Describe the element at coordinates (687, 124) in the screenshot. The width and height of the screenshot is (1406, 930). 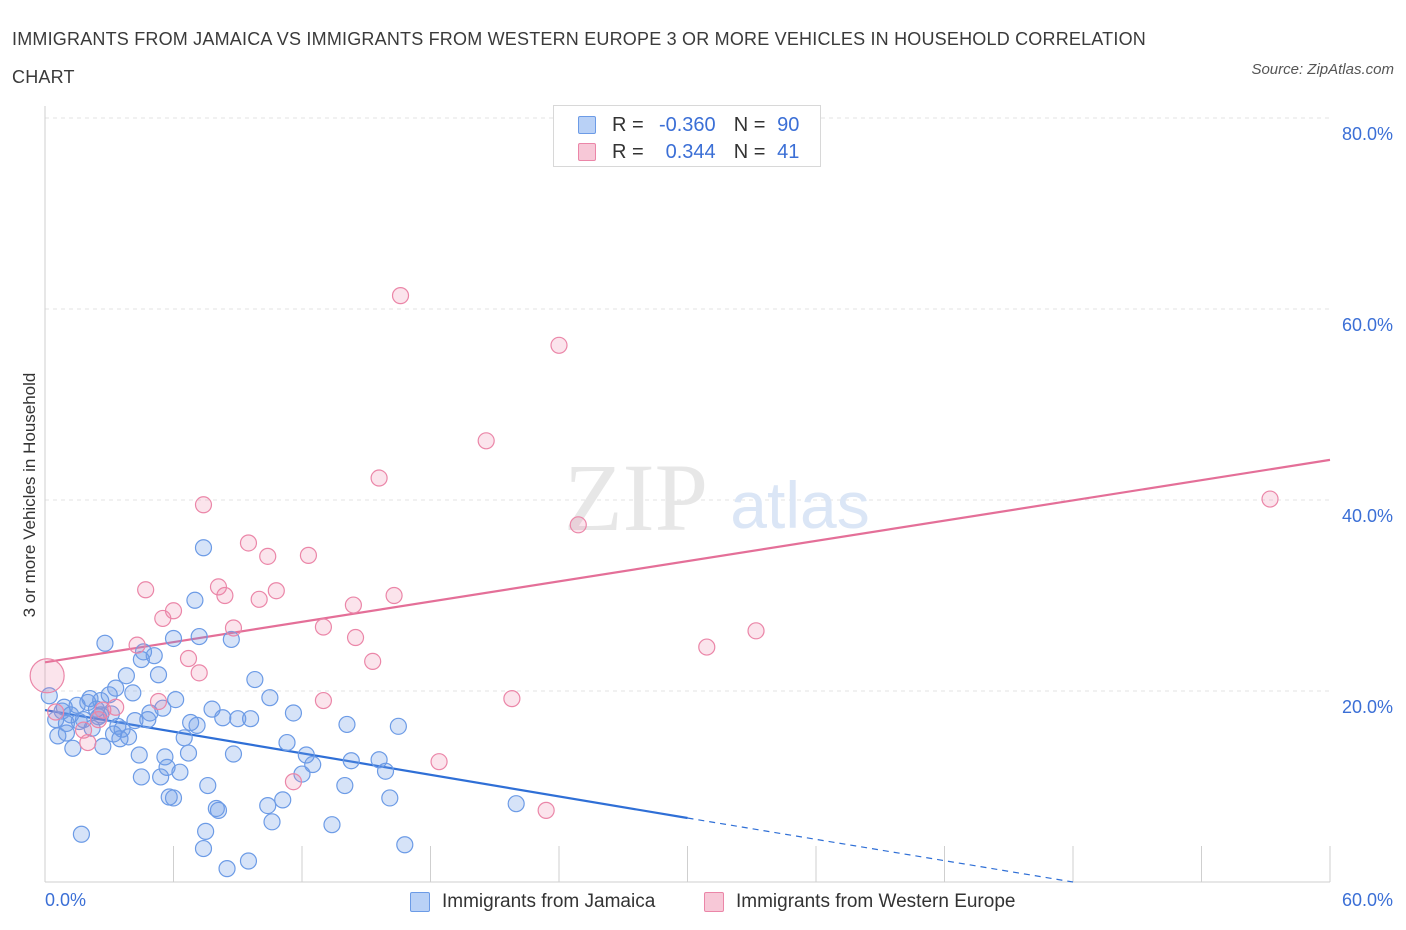
I see `legend-r-value: -0.360` at that location.